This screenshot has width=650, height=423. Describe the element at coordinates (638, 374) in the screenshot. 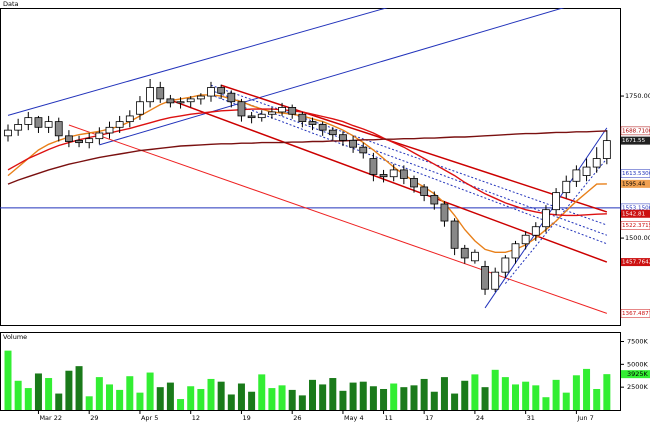

I see `volume-label: 3925K` at that location.